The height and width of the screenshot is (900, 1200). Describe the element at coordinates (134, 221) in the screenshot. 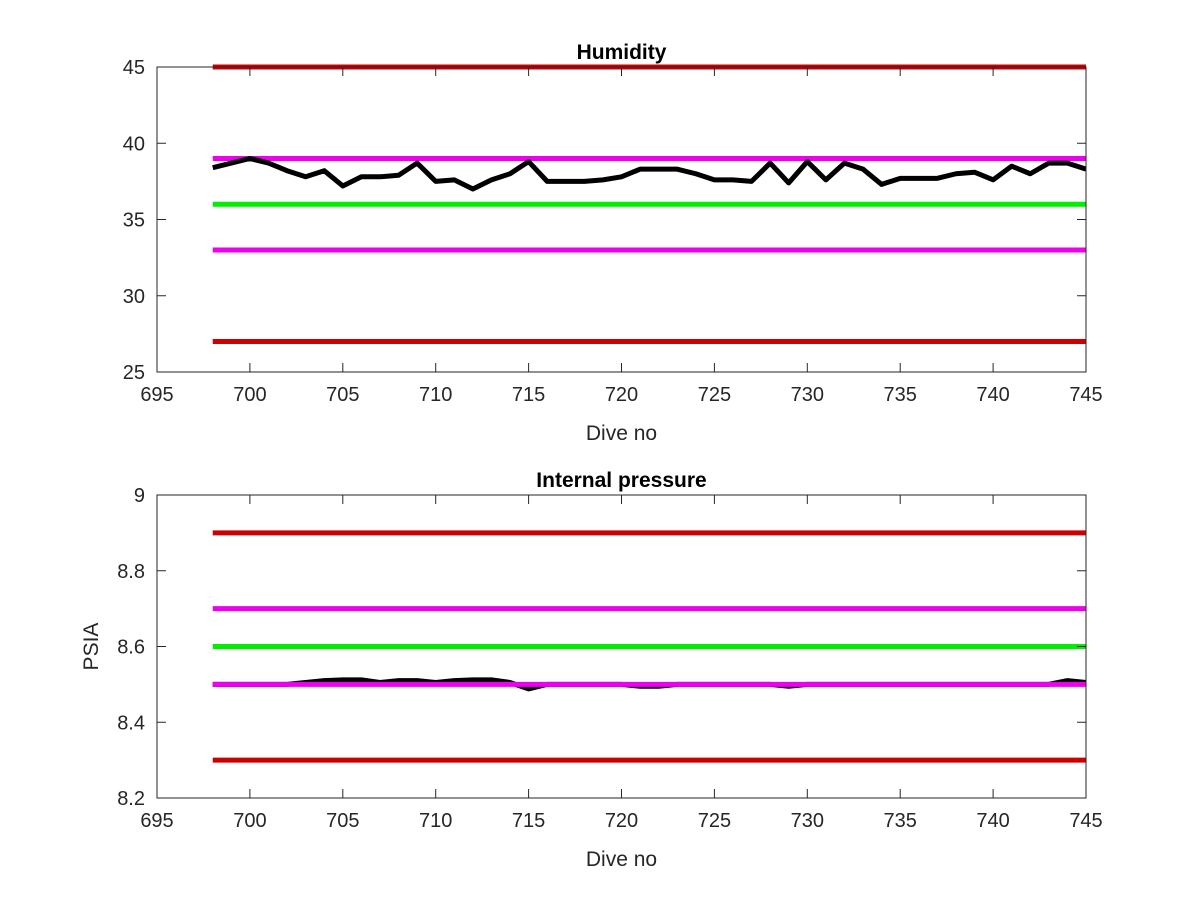

I see `plot-1-y-tick-label: 35` at that location.